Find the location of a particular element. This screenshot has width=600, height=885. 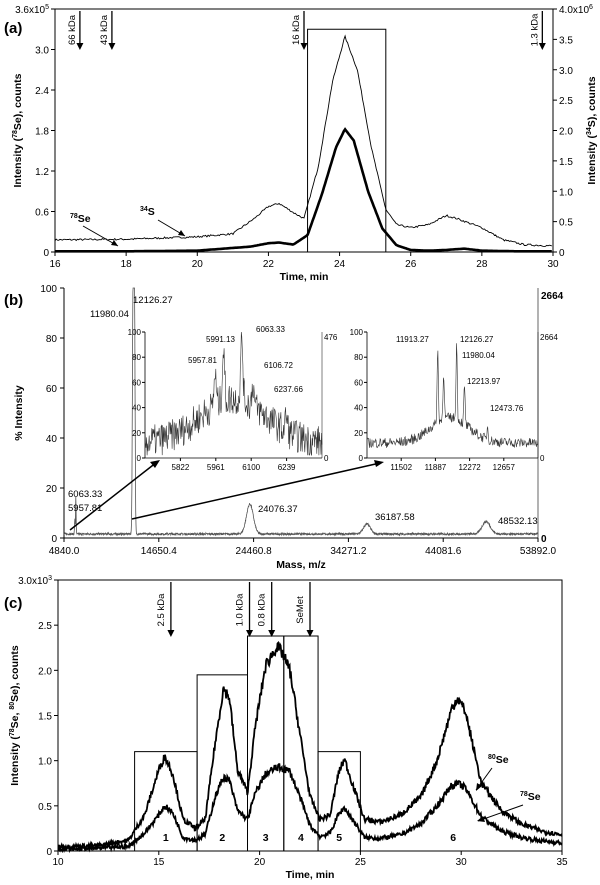

y-tick-label: 3.0x10³ is located at coordinates (35, 581).